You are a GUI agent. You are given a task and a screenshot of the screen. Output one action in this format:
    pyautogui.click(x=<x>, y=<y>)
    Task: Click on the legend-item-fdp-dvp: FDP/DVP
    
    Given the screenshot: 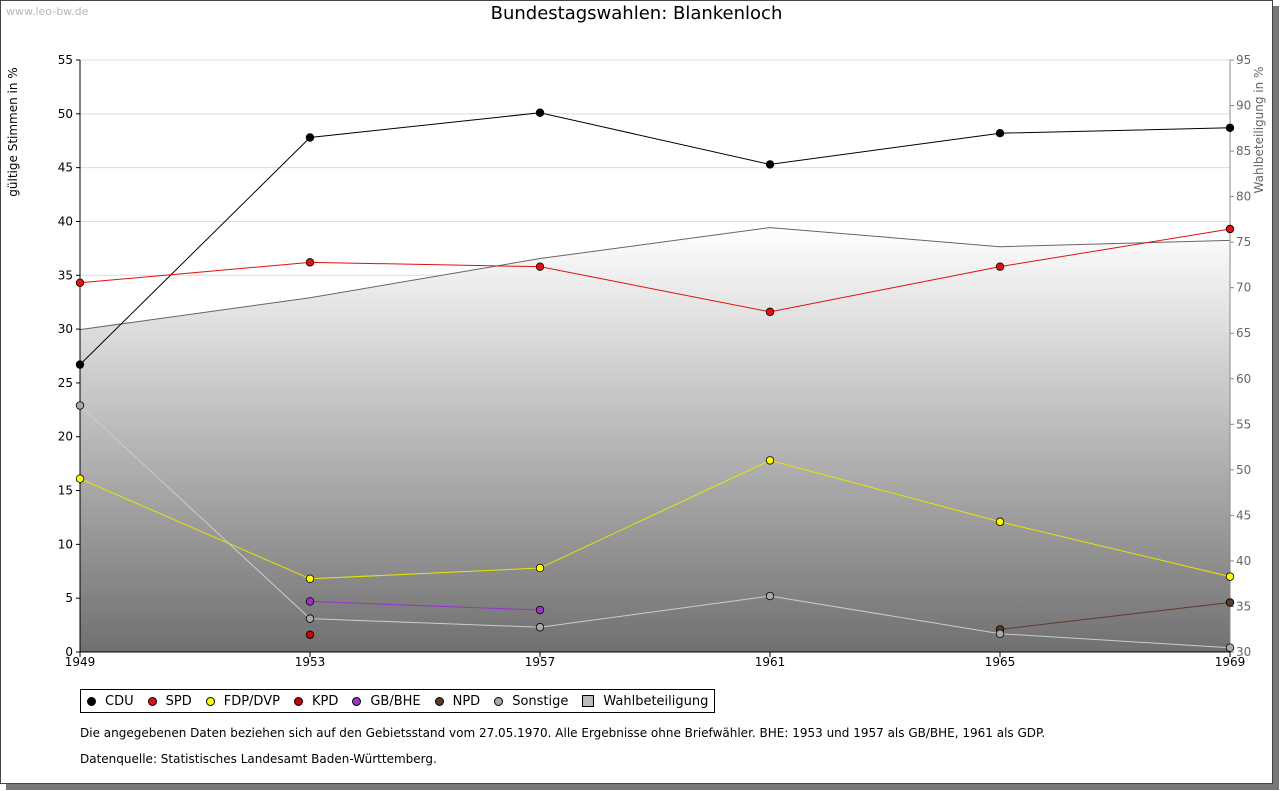 What is the action you would take?
    pyautogui.click(x=242, y=701)
    